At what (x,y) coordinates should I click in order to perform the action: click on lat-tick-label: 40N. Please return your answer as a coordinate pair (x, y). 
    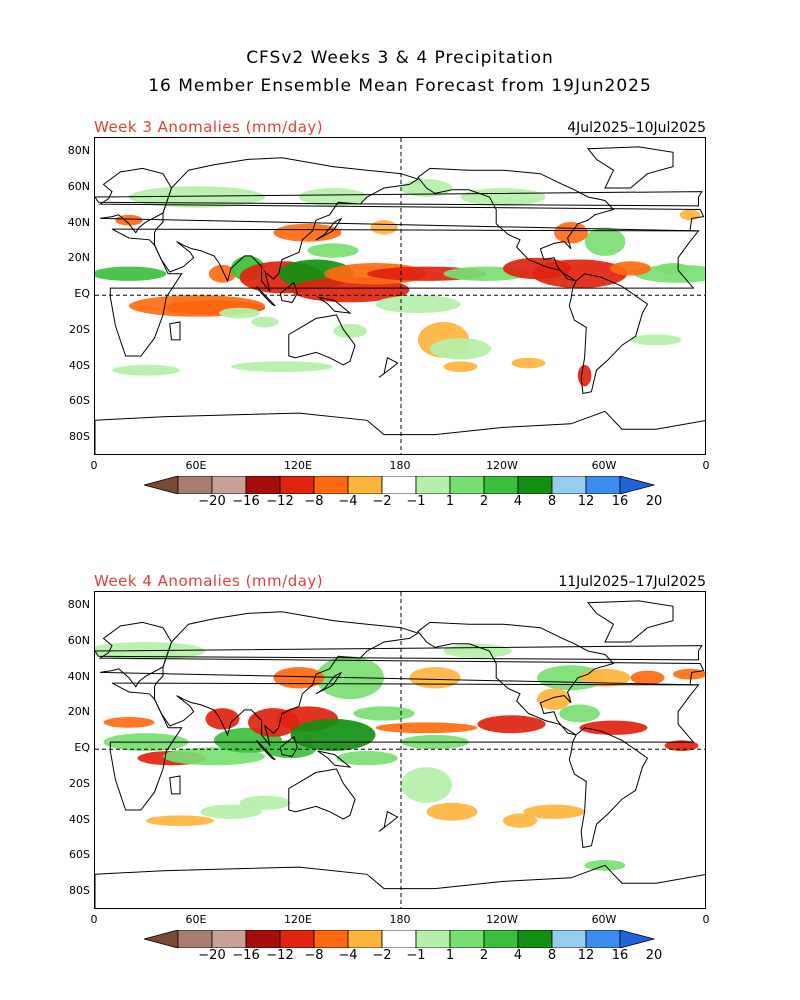
    Looking at the image, I should click on (78, 676).